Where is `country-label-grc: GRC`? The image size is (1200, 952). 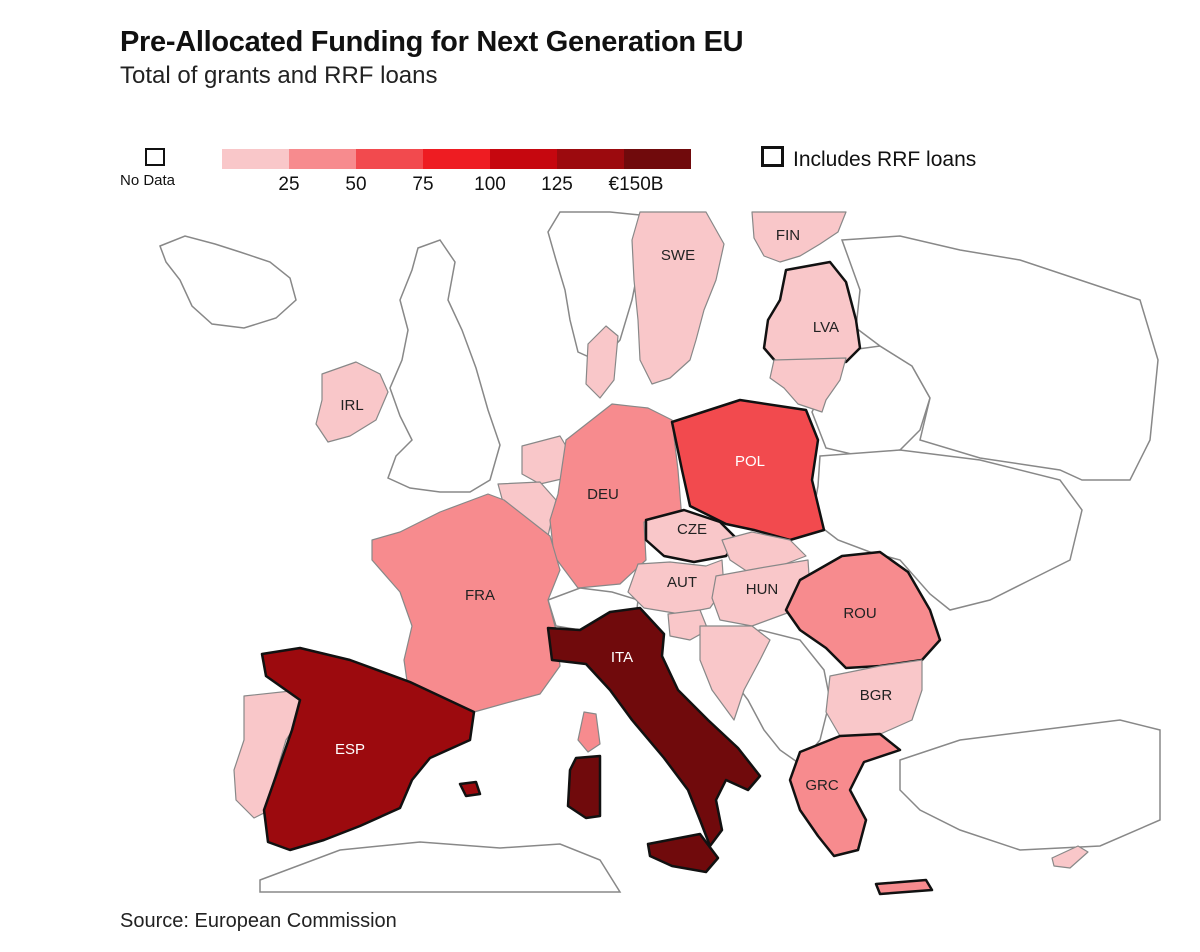 country-label-grc: GRC is located at coordinates (822, 785).